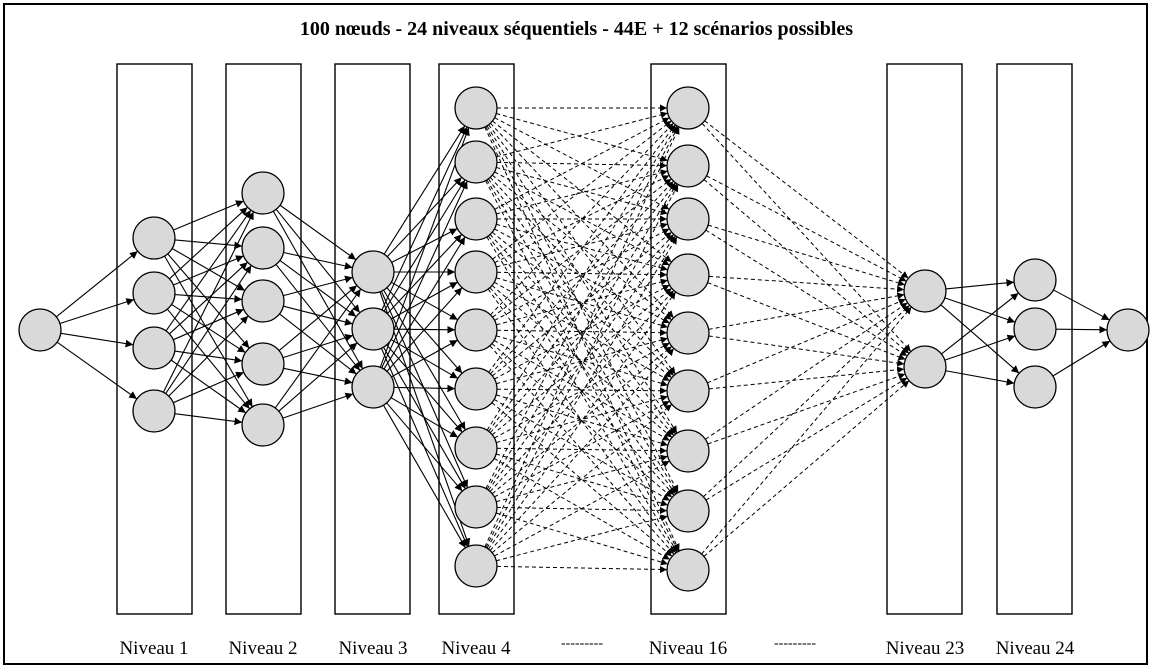 The image size is (1153, 667). Describe the element at coordinates (263, 648) in the screenshot. I see `level-2-label: Niveau 2` at that location.